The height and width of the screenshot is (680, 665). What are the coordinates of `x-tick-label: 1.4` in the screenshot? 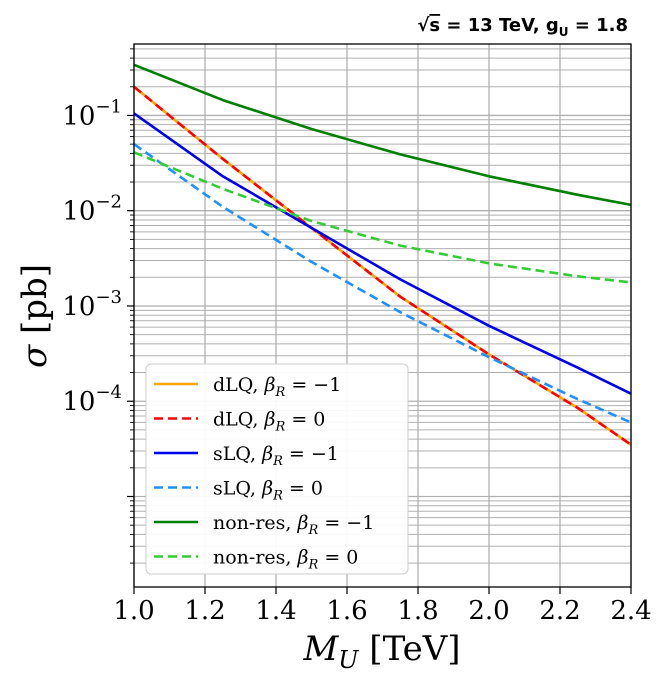 It's located at (275, 611).